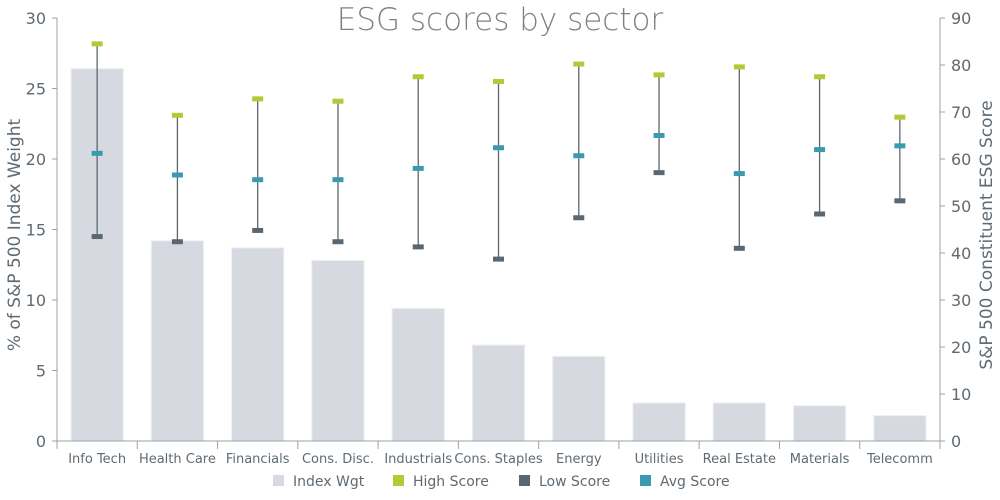 The height and width of the screenshot is (500, 1000). What do you see at coordinates (961, 347) in the screenshot?
I see `right-tick-label: 20` at bounding box center [961, 347].